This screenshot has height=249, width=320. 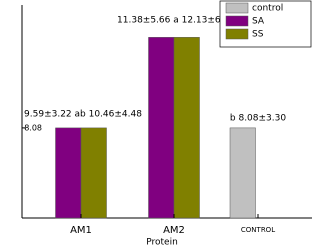 I want to click on x-tick-label: AM1, so click(x=81, y=230).